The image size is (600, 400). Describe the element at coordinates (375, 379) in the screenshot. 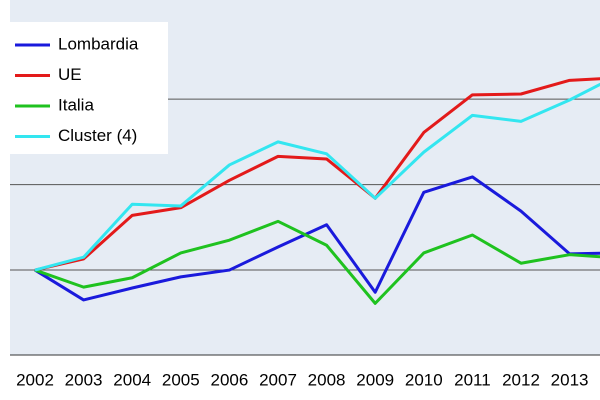

I see `x-tick-label: 2009` at that location.